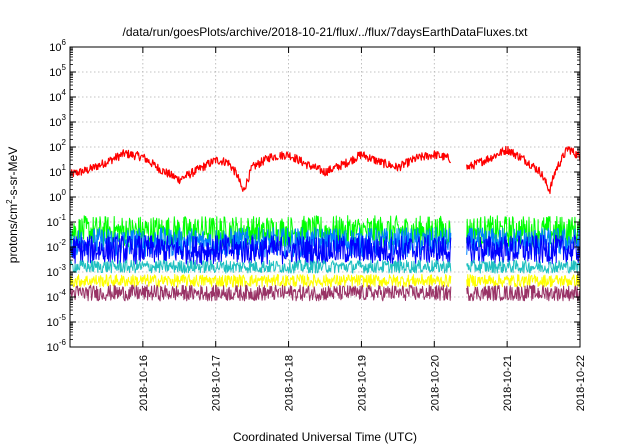  I want to click on y-axis-label-superscript: 2, so click(9, 201).